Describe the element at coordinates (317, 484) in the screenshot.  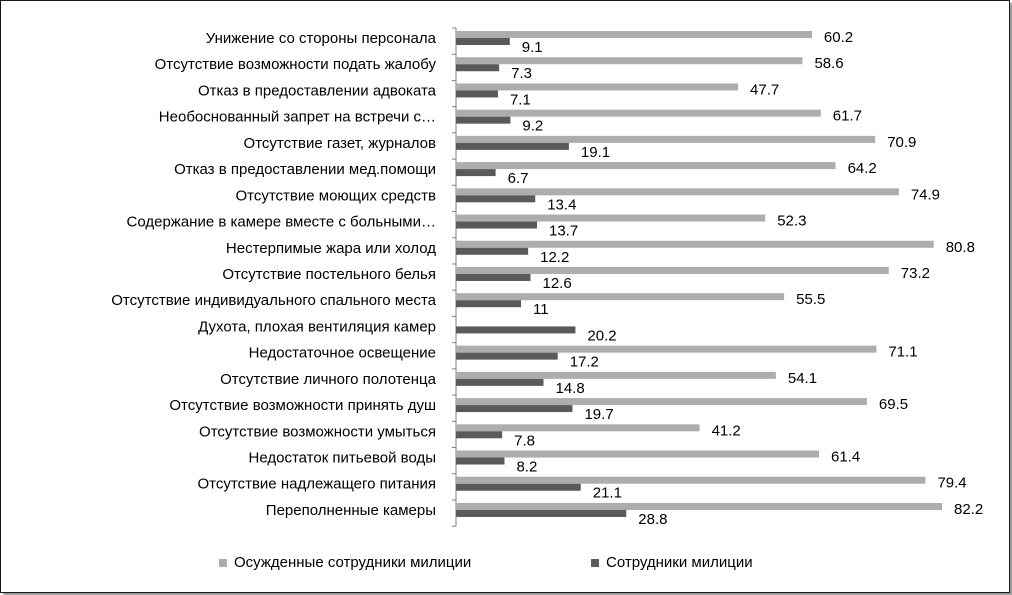
I see `category-label: Отсутствие надлежащего питания` at that location.